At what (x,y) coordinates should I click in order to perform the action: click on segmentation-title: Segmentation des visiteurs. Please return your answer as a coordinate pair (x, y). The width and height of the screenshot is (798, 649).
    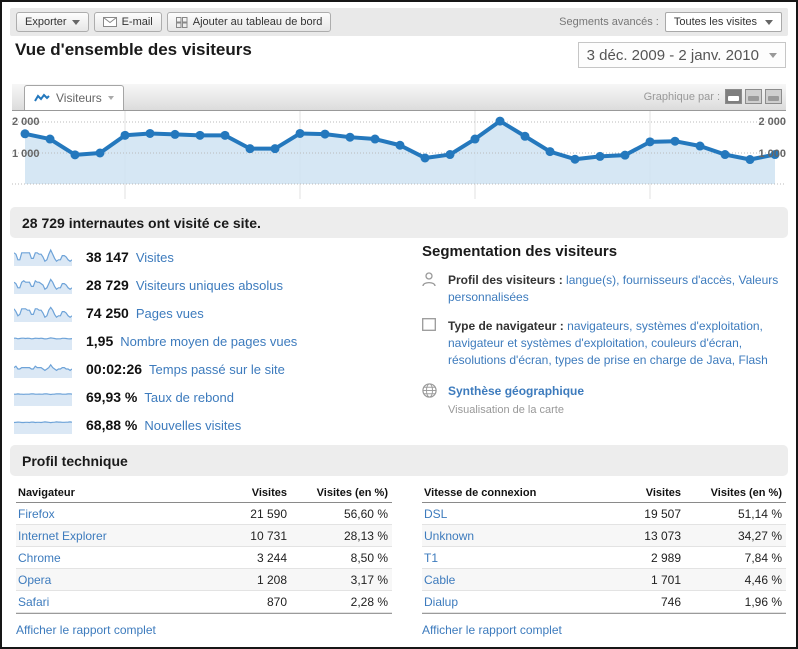
    Looking at the image, I should click on (520, 251).